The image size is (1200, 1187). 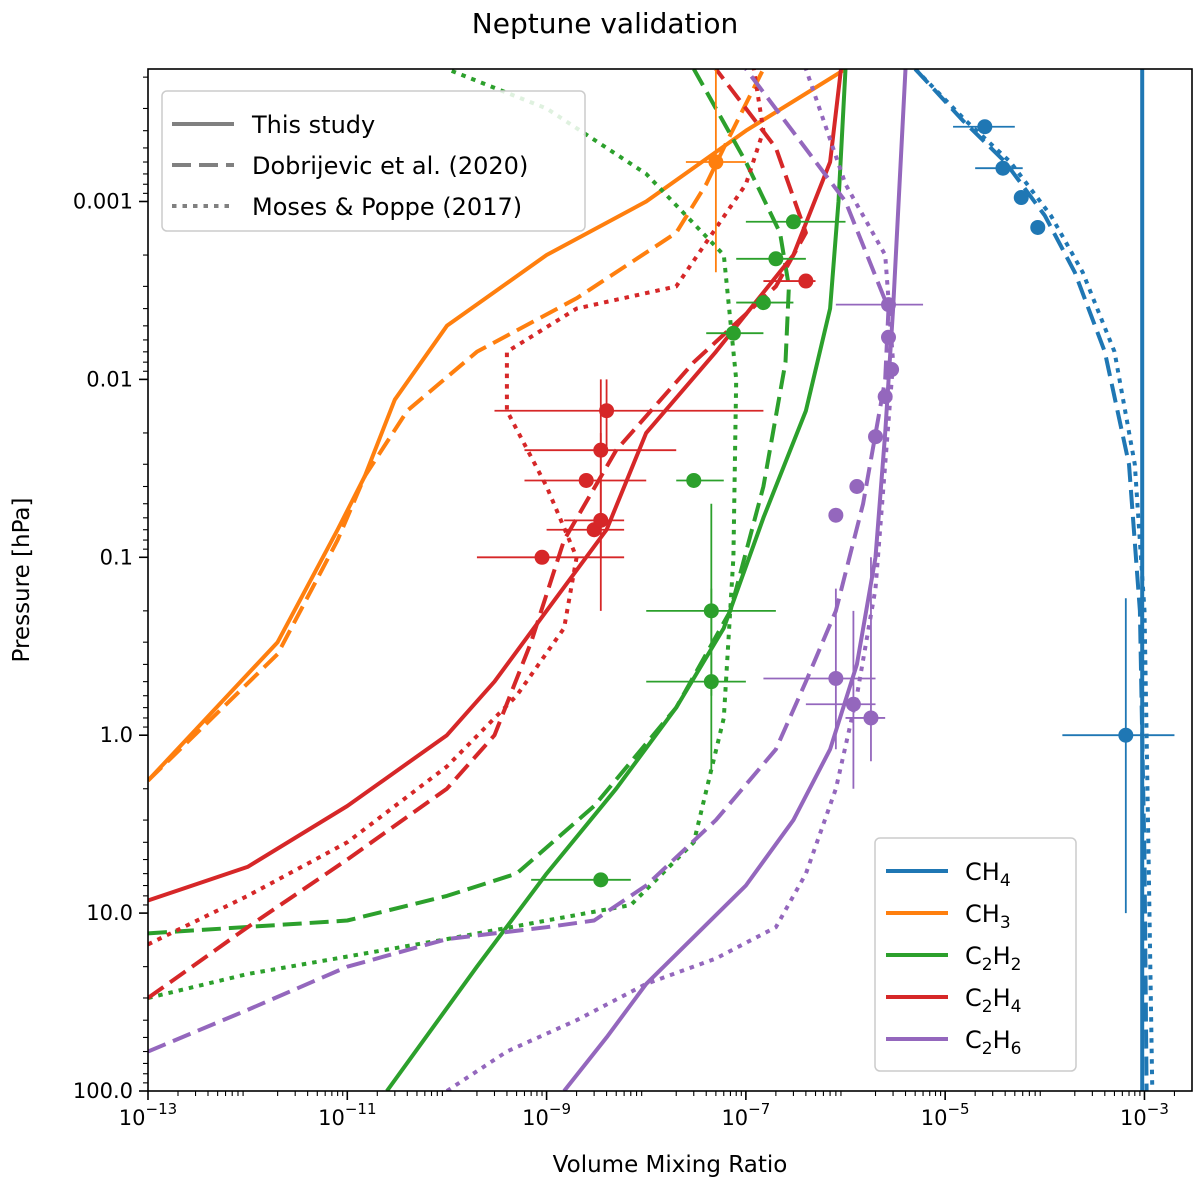 What do you see at coordinates (993, 1000) in the screenshot?
I see `legend-label-c2h4: C2H4` at bounding box center [993, 1000].